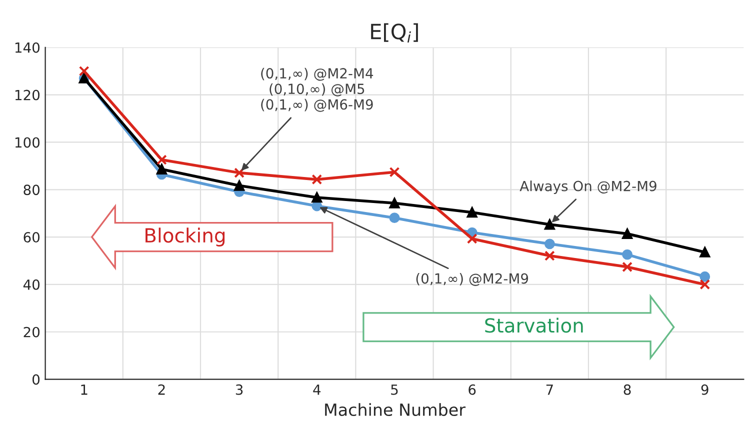  Describe the element at coordinates (239, 389) in the screenshot. I see `x-tick-label: 3` at that location.